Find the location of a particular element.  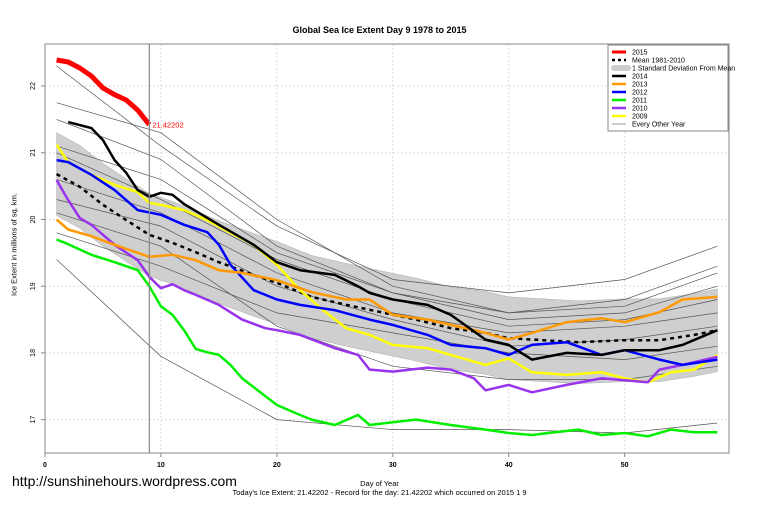

x-tick-label: 20 is located at coordinates (277, 465).